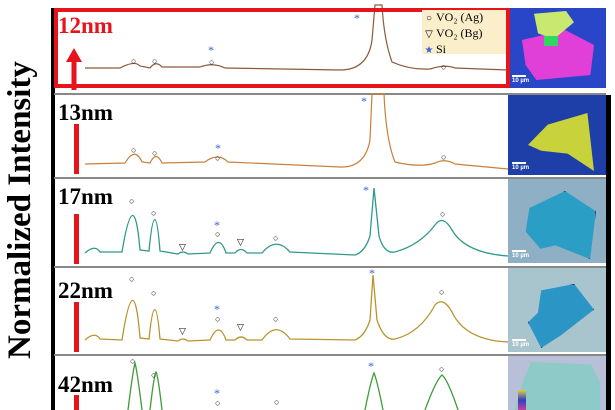 The height and width of the screenshot is (410, 615). I want to click on panel-marker-17nm, so click(76, 239).